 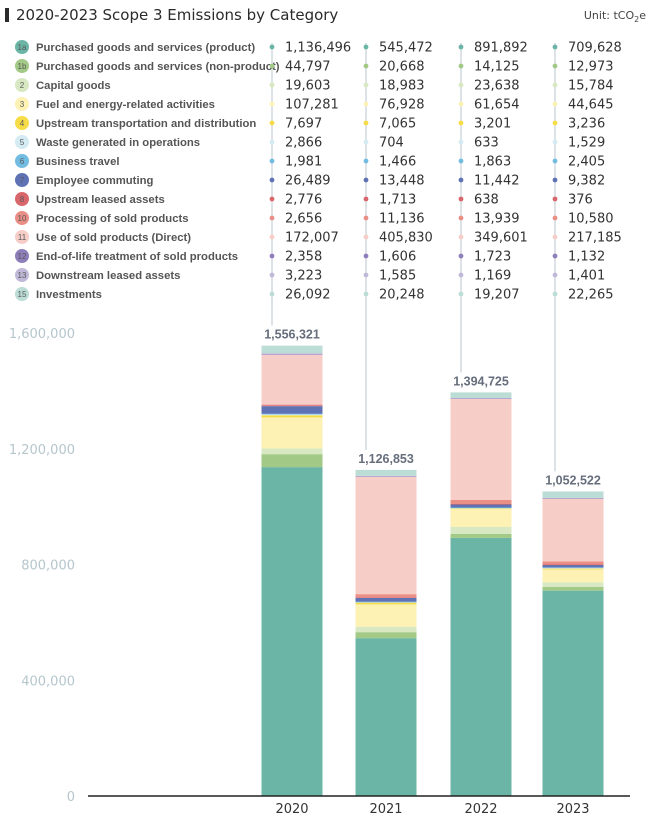 What do you see at coordinates (385, 809) in the screenshot?
I see `x-tick-label: 2021` at bounding box center [385, 809].